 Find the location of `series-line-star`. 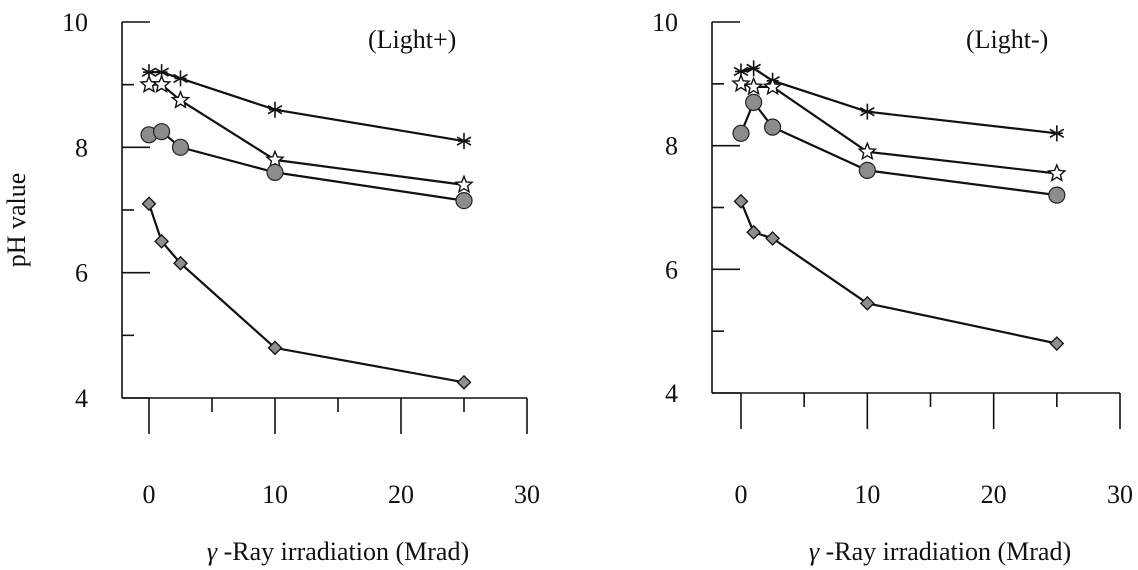

series-line-star is located at coordinates (307, 134).